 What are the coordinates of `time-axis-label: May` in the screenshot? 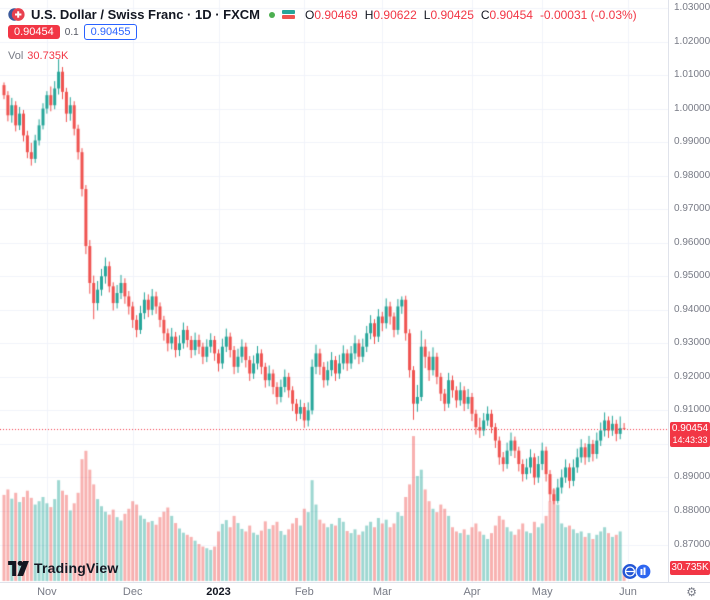 It's located at (542, 592).